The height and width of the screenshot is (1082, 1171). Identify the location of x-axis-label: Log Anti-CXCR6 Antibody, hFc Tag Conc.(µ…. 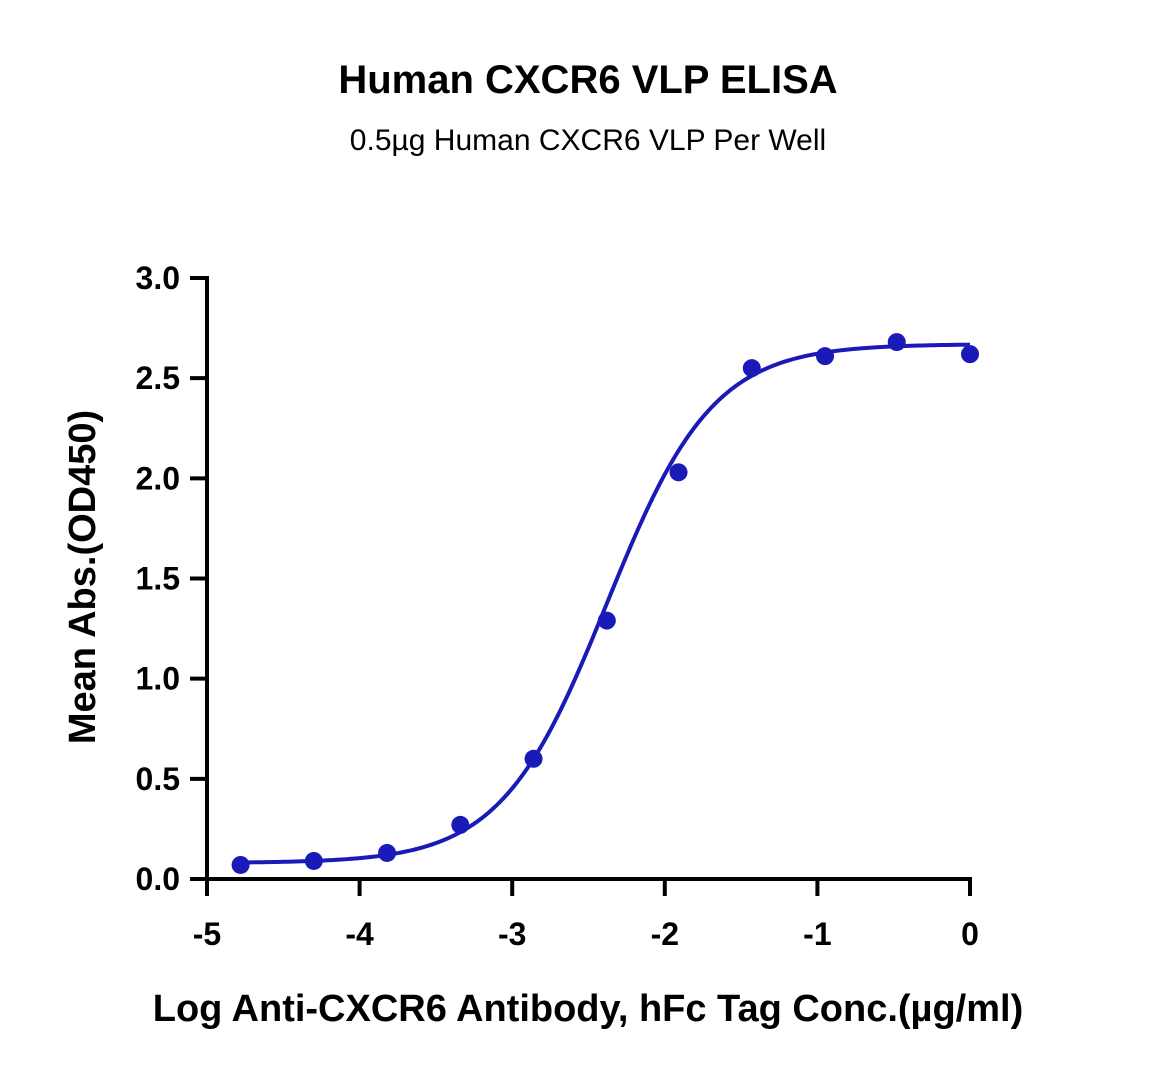
(588, 1009).